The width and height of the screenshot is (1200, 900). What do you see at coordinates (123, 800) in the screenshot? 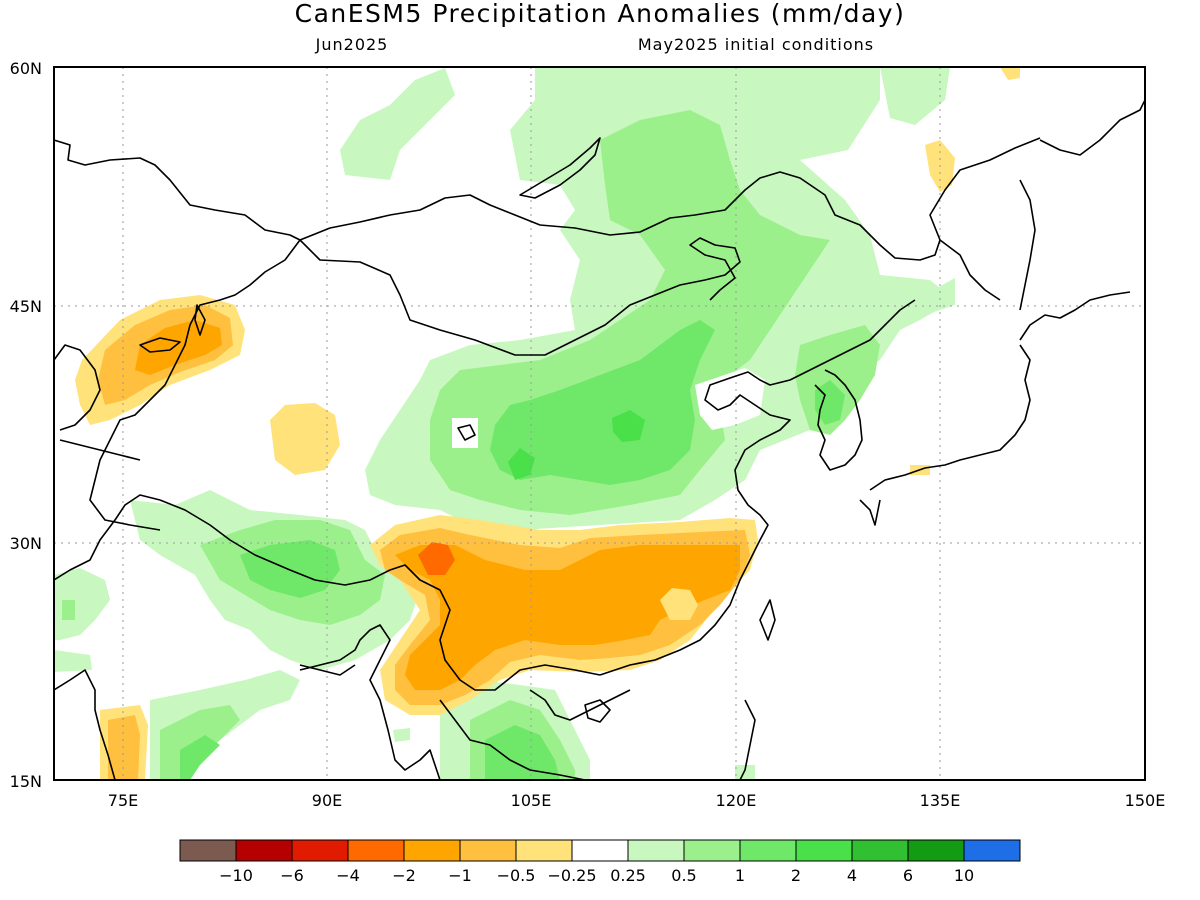
I see `lon-label: 75E` at bounding box center [123, 800].